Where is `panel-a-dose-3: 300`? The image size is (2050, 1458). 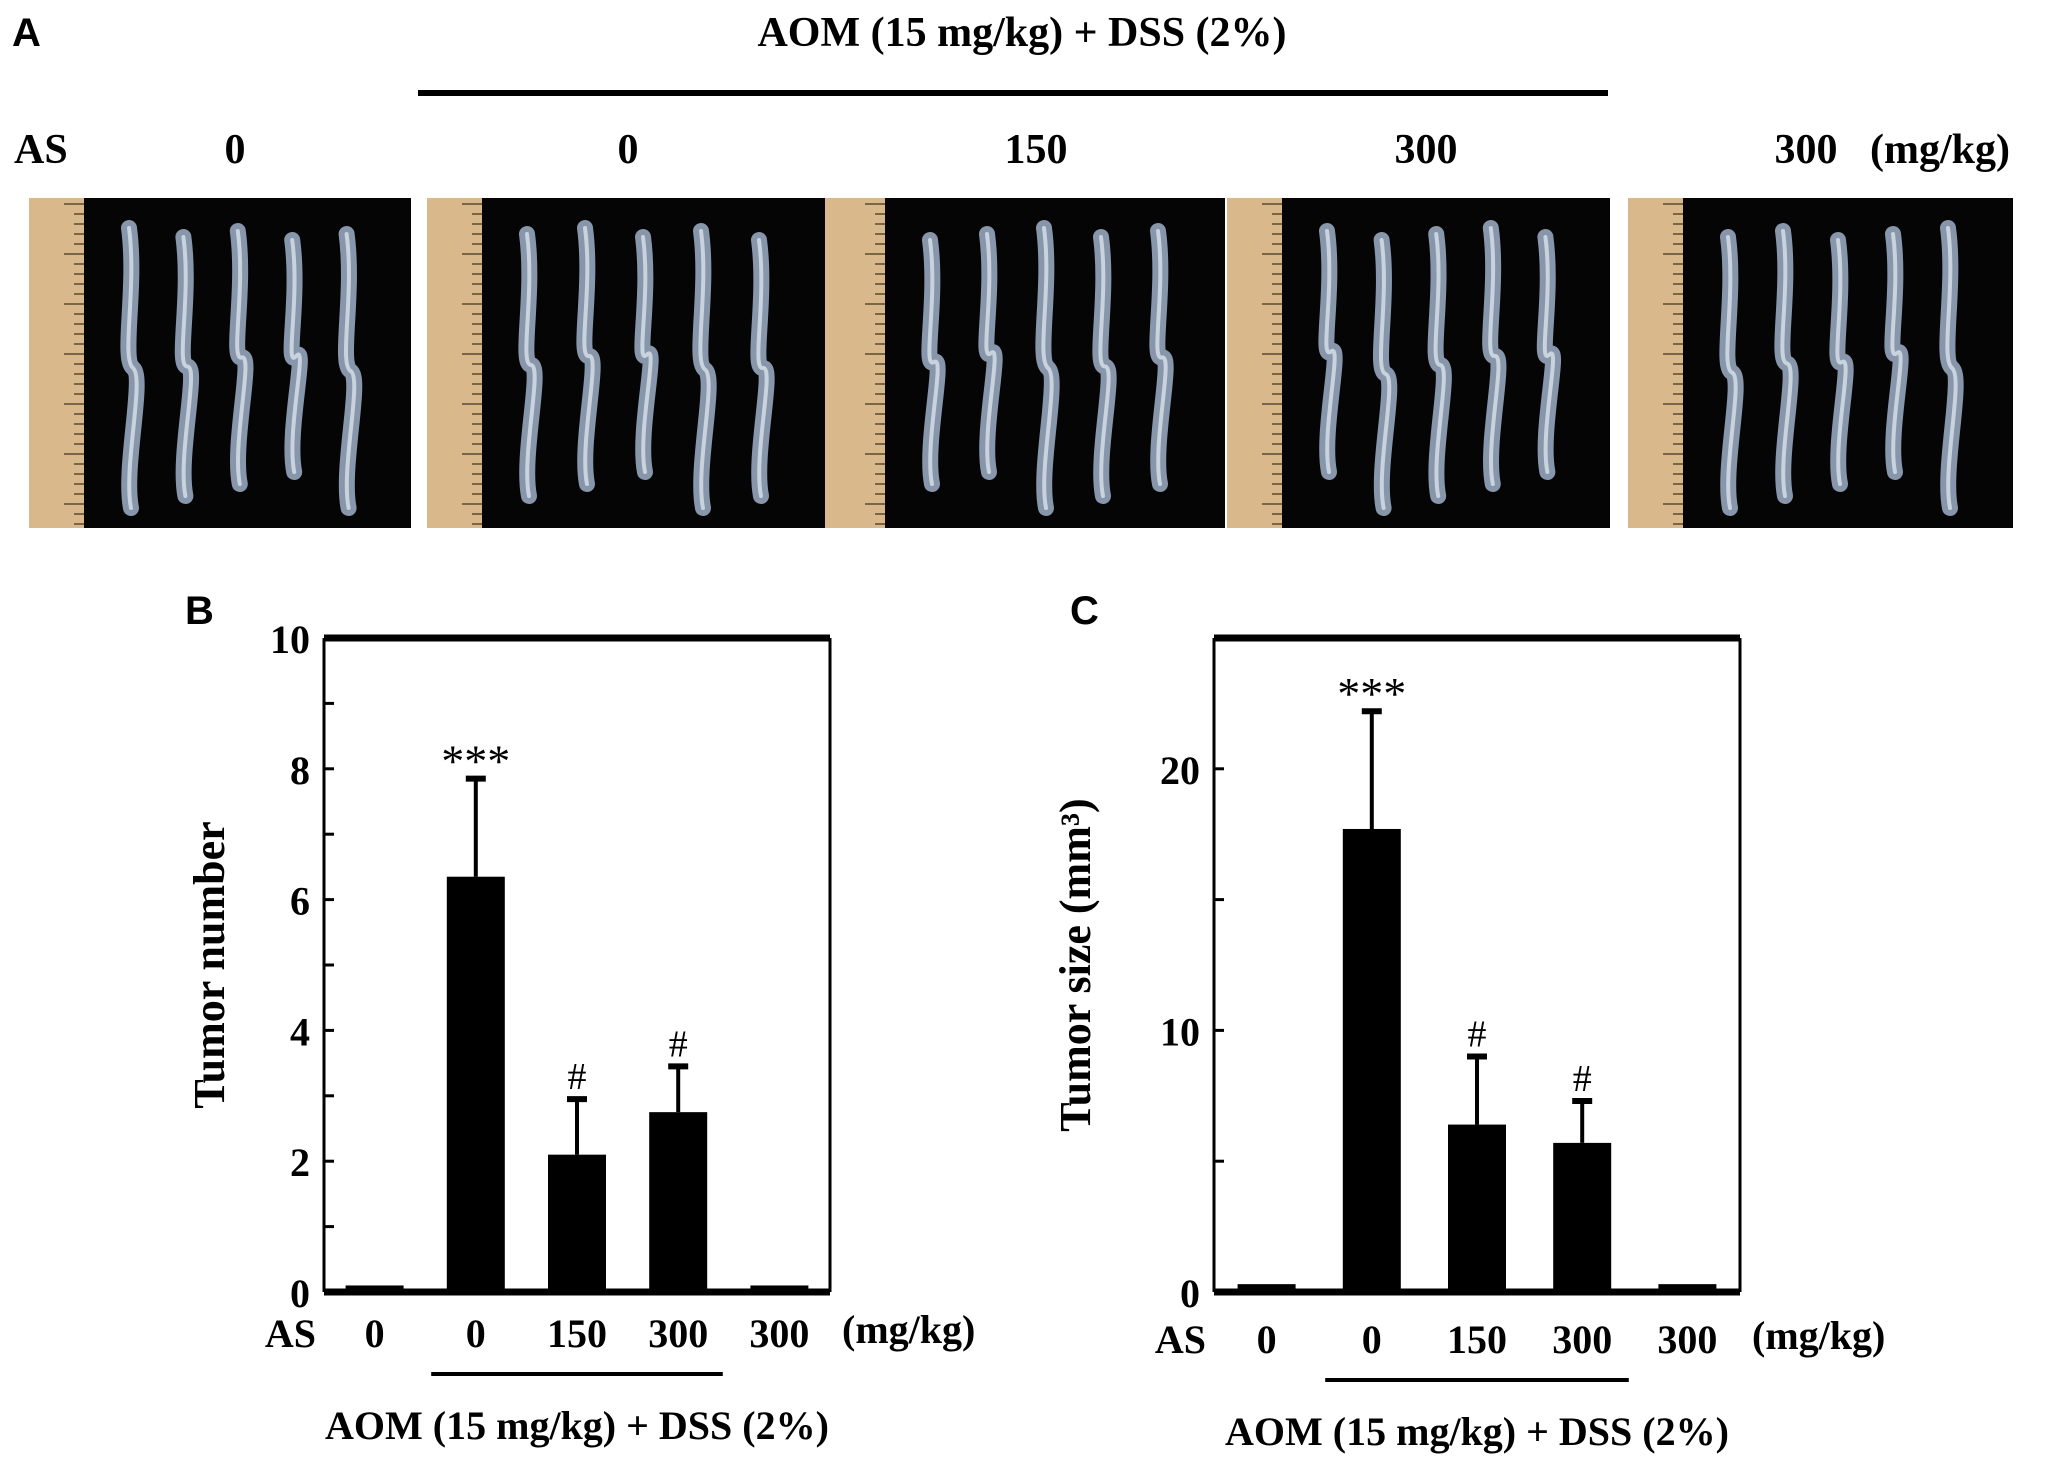
panel-a-dose-3: 300 is located at coordinates (1426, 150).